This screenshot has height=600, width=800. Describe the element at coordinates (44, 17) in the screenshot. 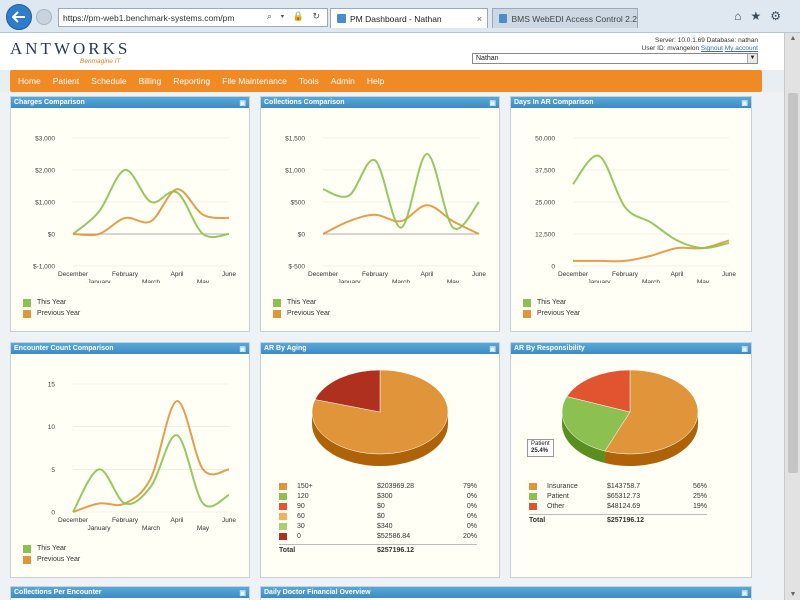

I see `forward-button` at that location.